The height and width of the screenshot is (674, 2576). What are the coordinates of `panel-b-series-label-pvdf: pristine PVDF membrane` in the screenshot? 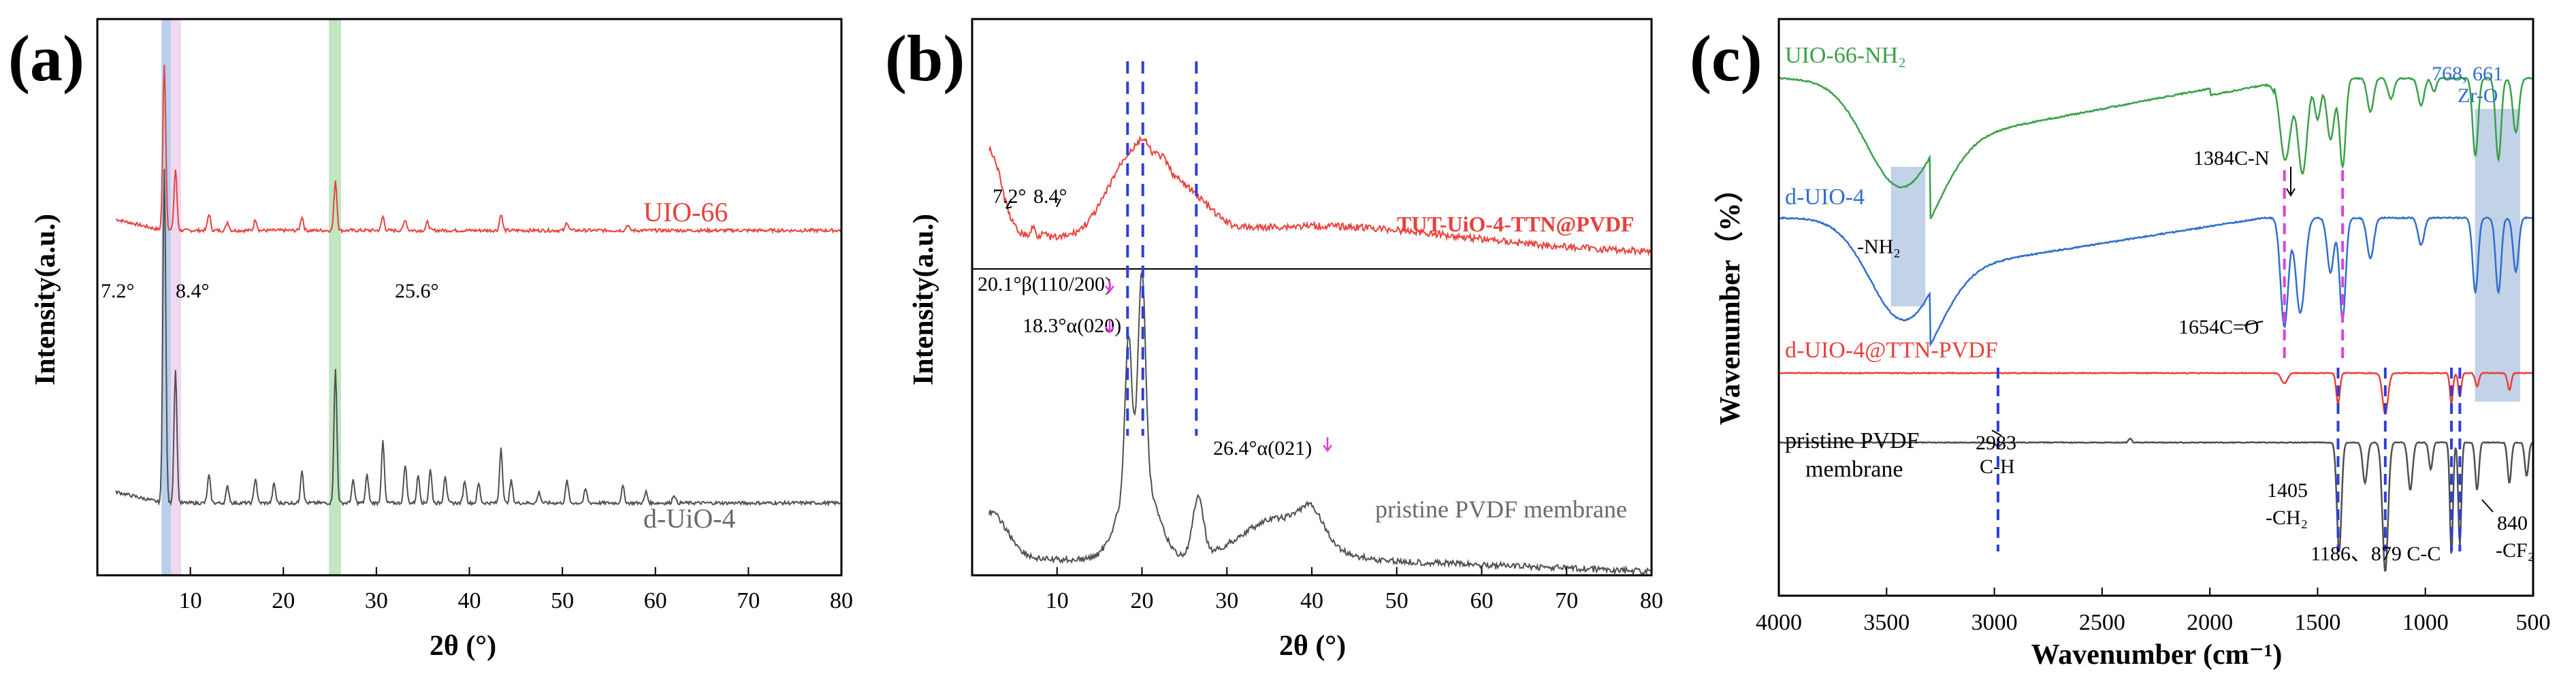 It's located at (1501, 510).